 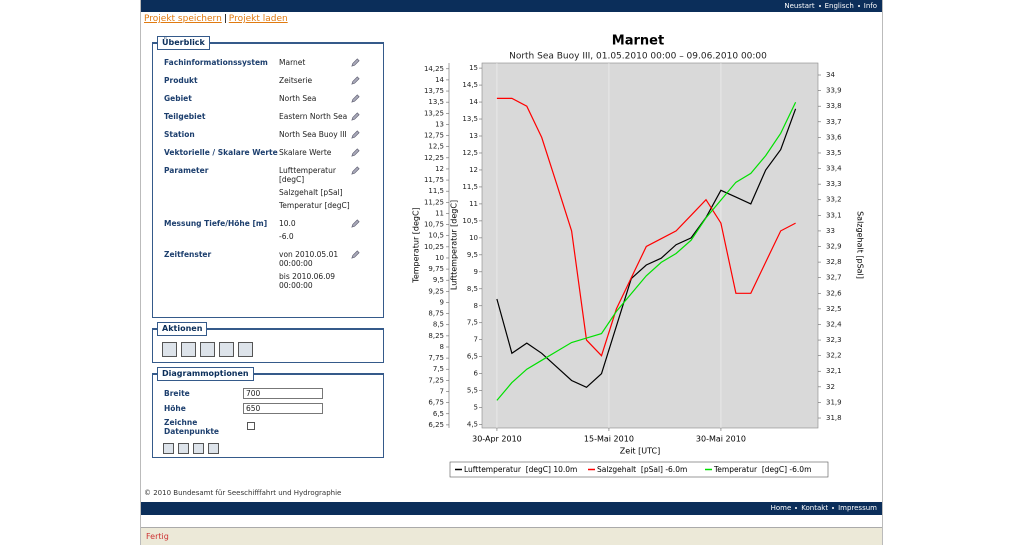 I want to click on icon-grid, so click(x=226, y=349).